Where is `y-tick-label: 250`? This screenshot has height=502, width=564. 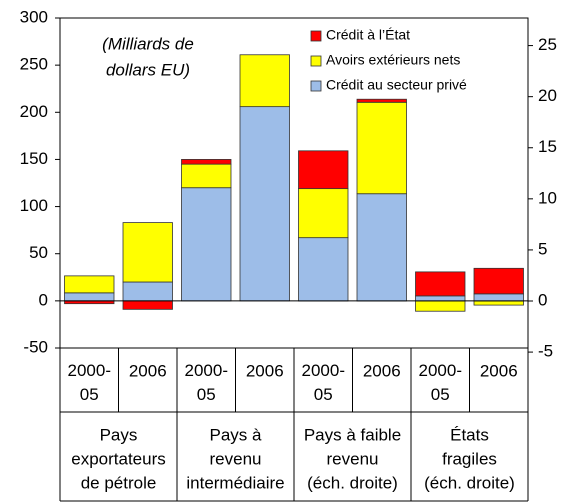
y-tick-label: 250 is located at coordinates (34, 64).